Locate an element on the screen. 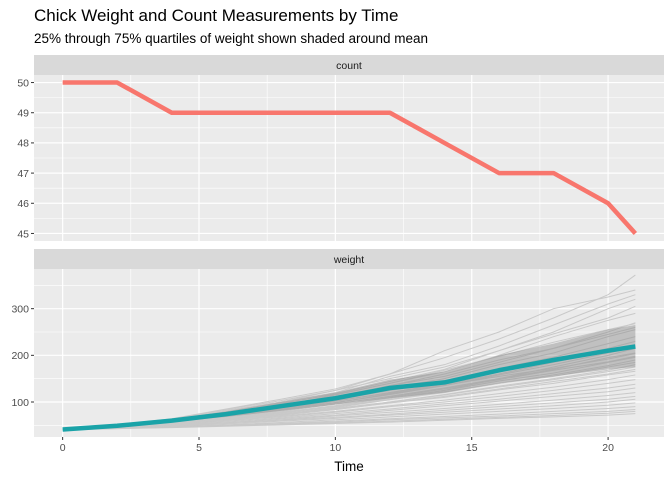 The image size is (672, 480). y-tick-label: 300 is located at coordinates (20, 309).